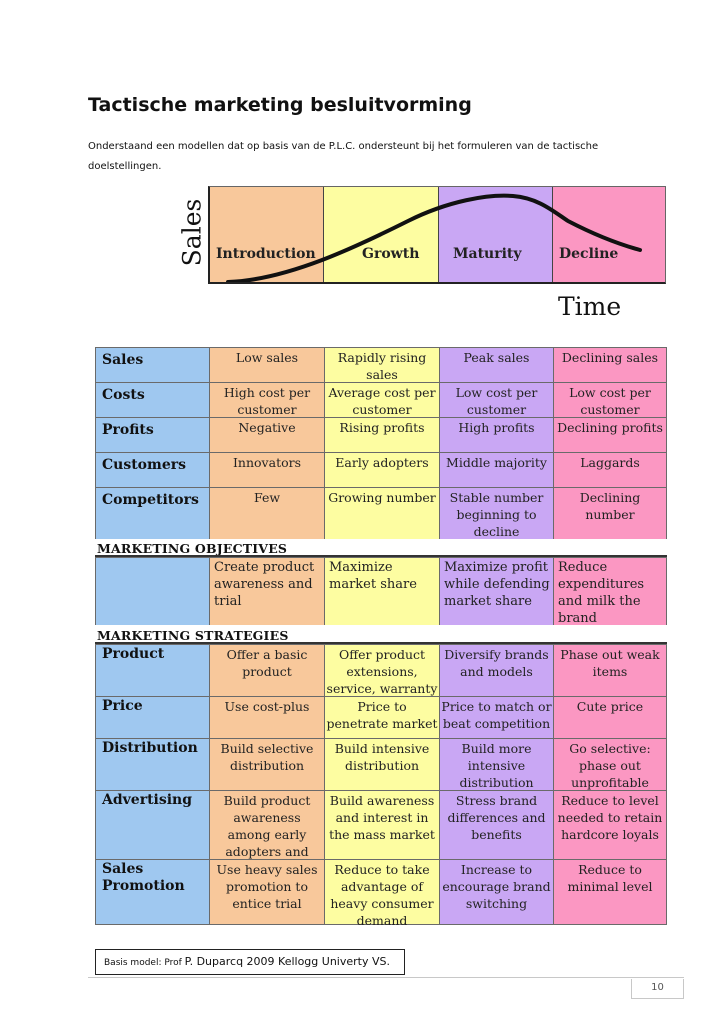 The width and height of the screenshot is (728, 1030). Describe the element at coordinates (657, 989) in the screenshot. I see `page-number: 10` at that location.